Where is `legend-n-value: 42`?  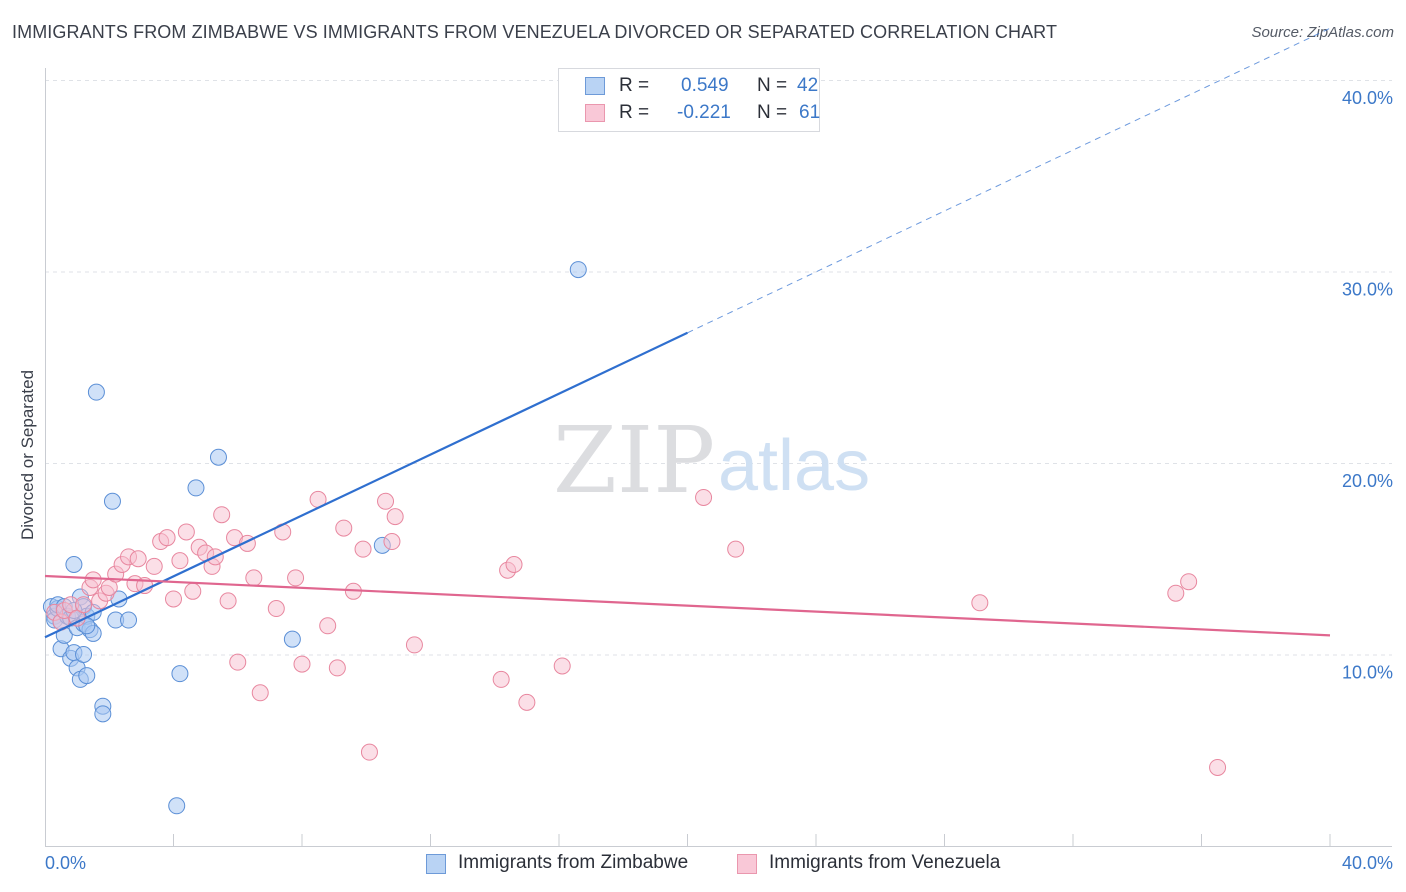
legend-n-value: 42 is located at coordinates (808, 85).